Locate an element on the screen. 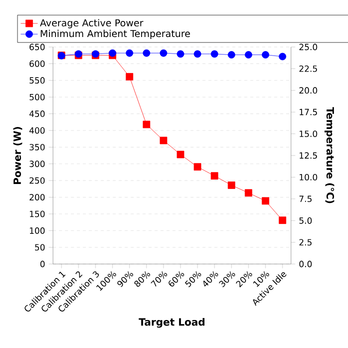  y2-axis-title: Temperature (°C) is located at coordinates (329, 155).